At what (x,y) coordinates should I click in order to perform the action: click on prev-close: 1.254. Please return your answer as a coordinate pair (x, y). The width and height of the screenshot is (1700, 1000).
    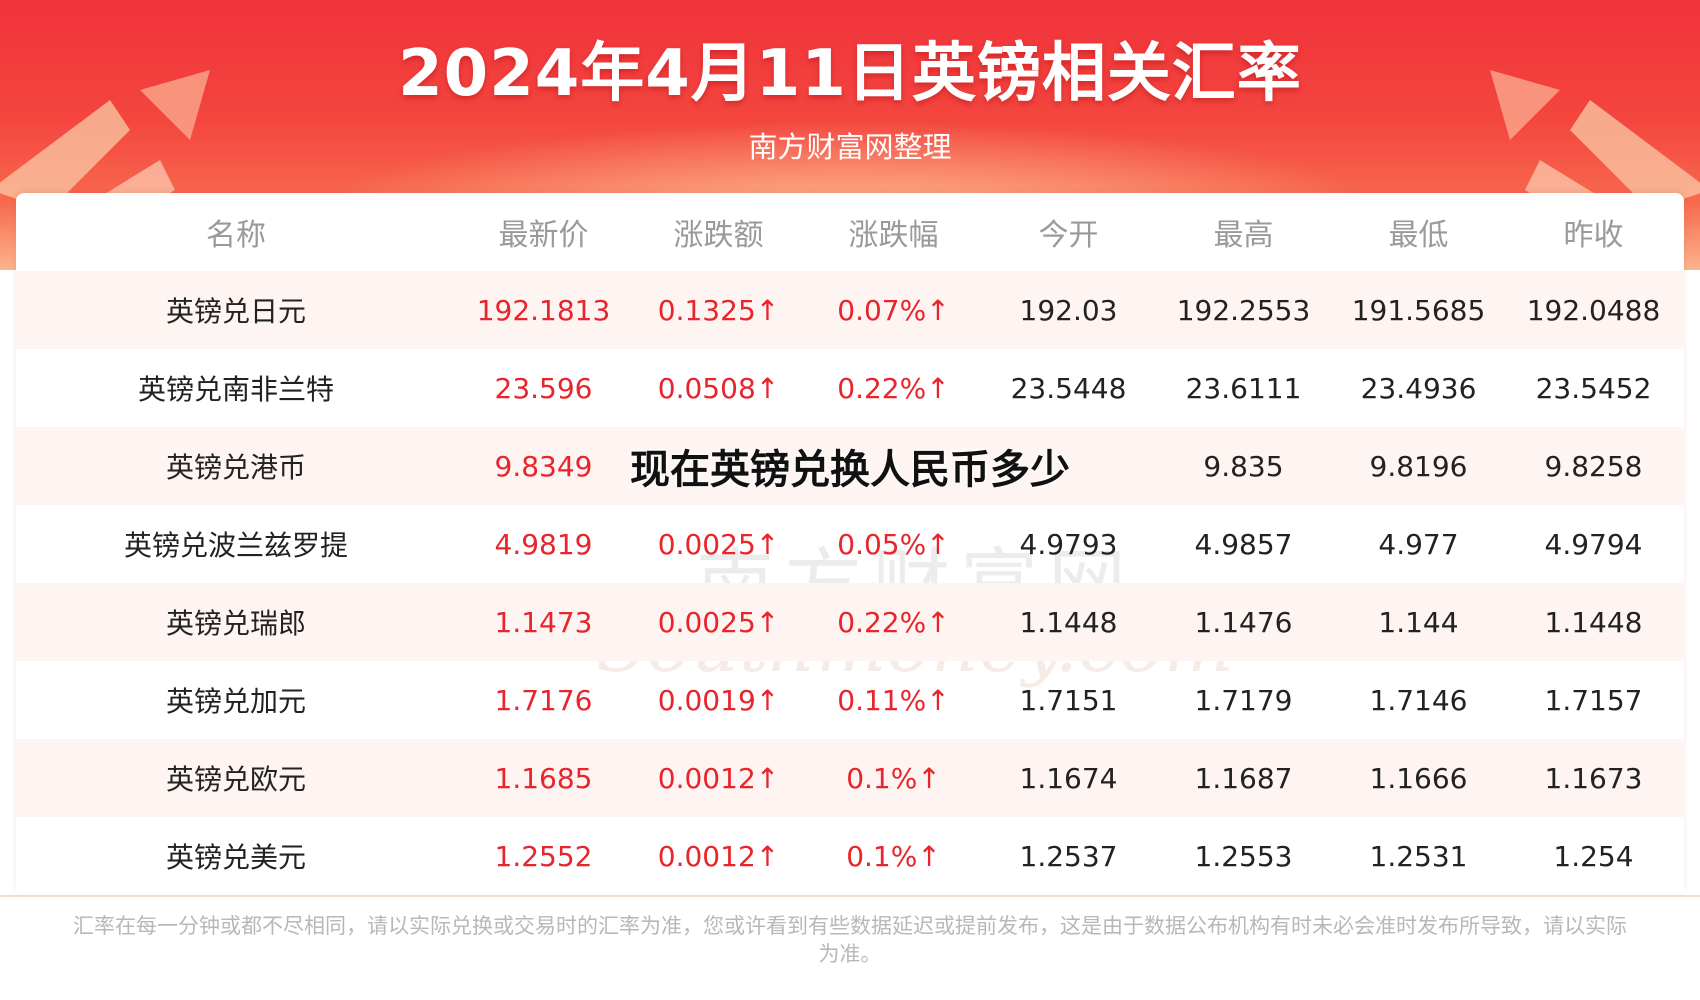
    Looking at the image, I should click on (1593, 856).